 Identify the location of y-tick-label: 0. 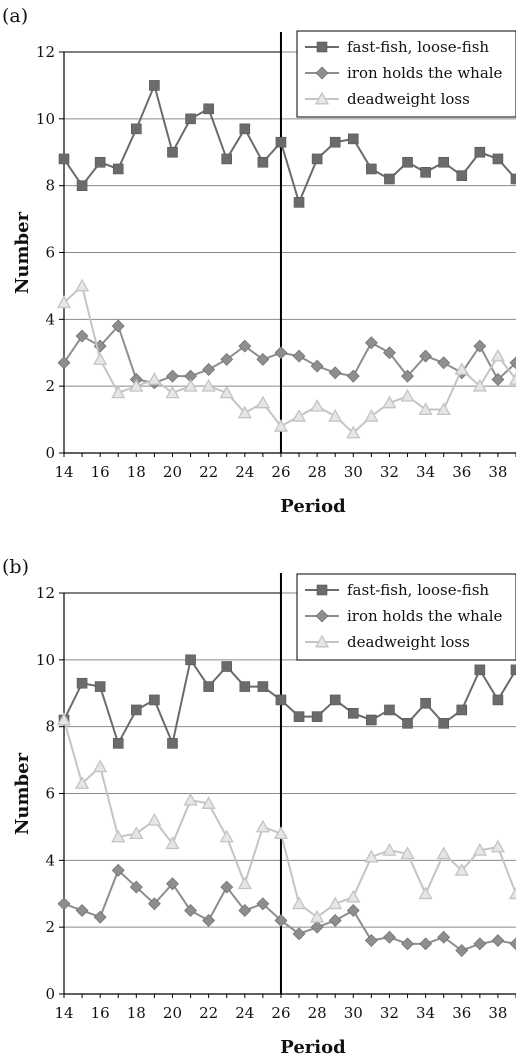
(50, 453).